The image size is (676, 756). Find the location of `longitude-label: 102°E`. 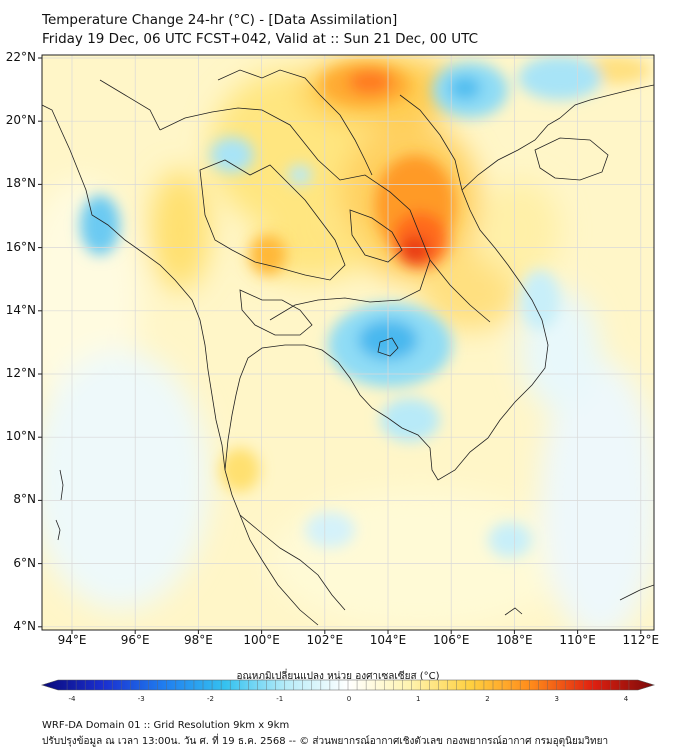

longitude-label: 102°E is located at coordinates (325, 640).